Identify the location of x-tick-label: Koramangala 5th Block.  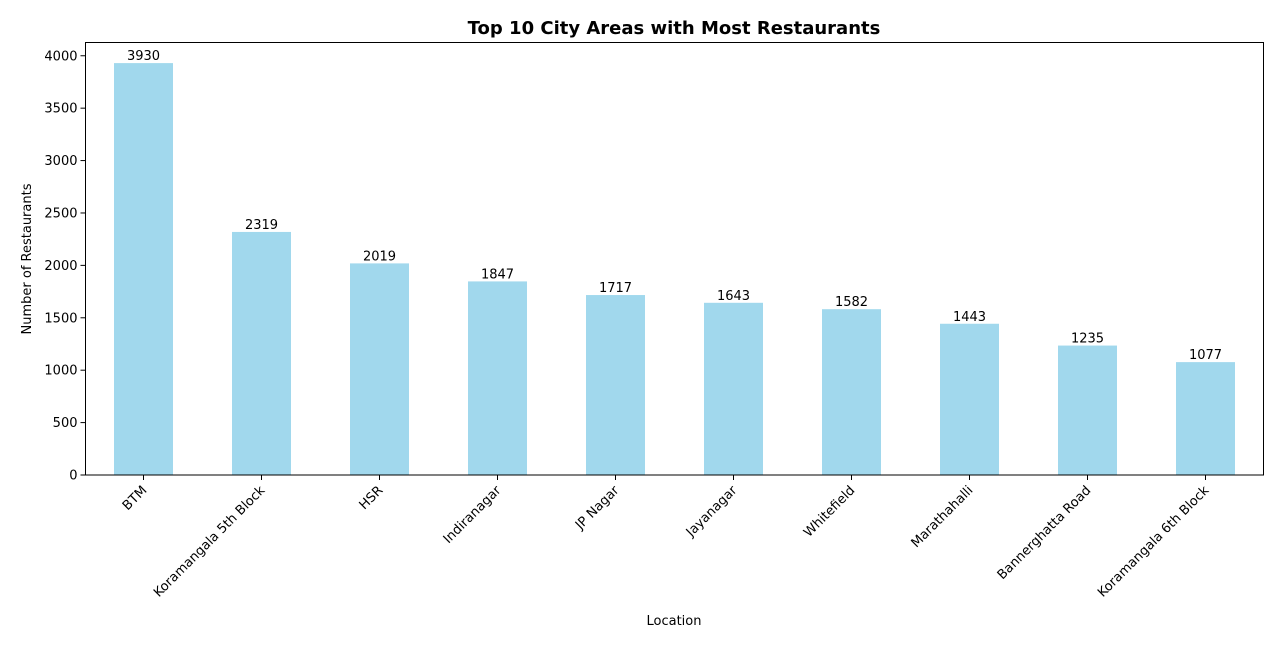
(210, 542).